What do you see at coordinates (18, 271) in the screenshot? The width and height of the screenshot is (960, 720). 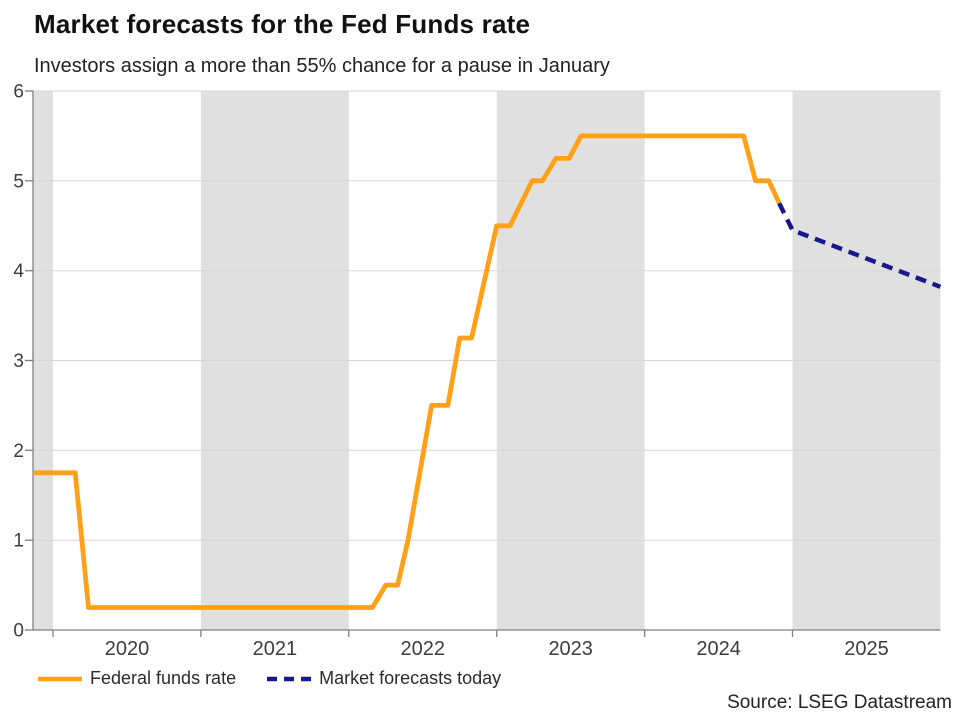 I see `y-tick-label: 4` at bounding box center [18, 271].